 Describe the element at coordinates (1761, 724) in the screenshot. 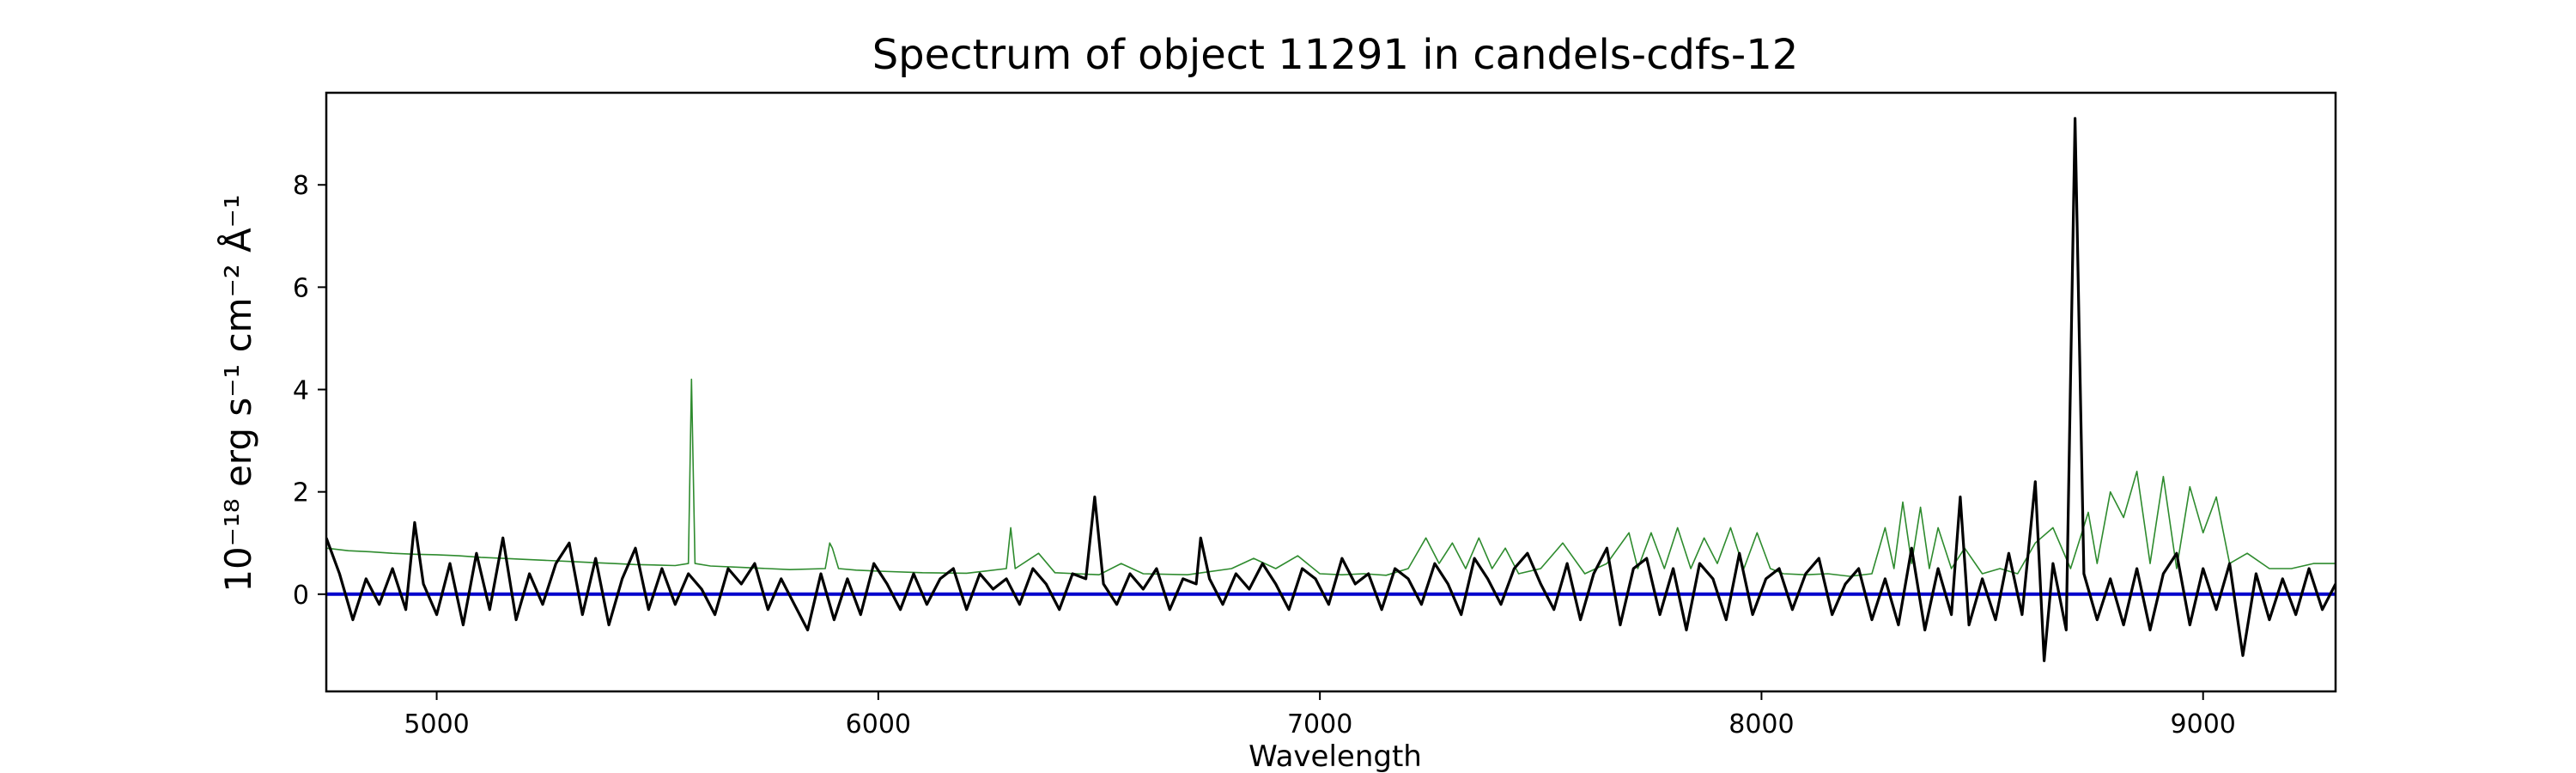

I see `x-tick-label: 8000` at that location.